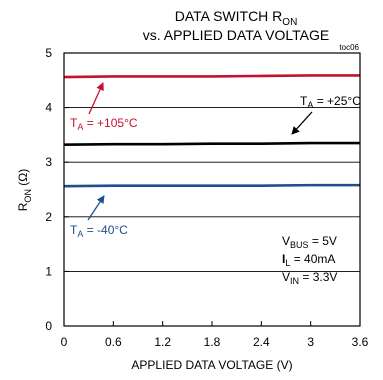 Image resolution: width=383 pixels, height=380 pixels. What do you see at coordinates (162, 342) in the screenshot?
I see `x-tick-label-2: 1.2` at bounding box center [162, 342].